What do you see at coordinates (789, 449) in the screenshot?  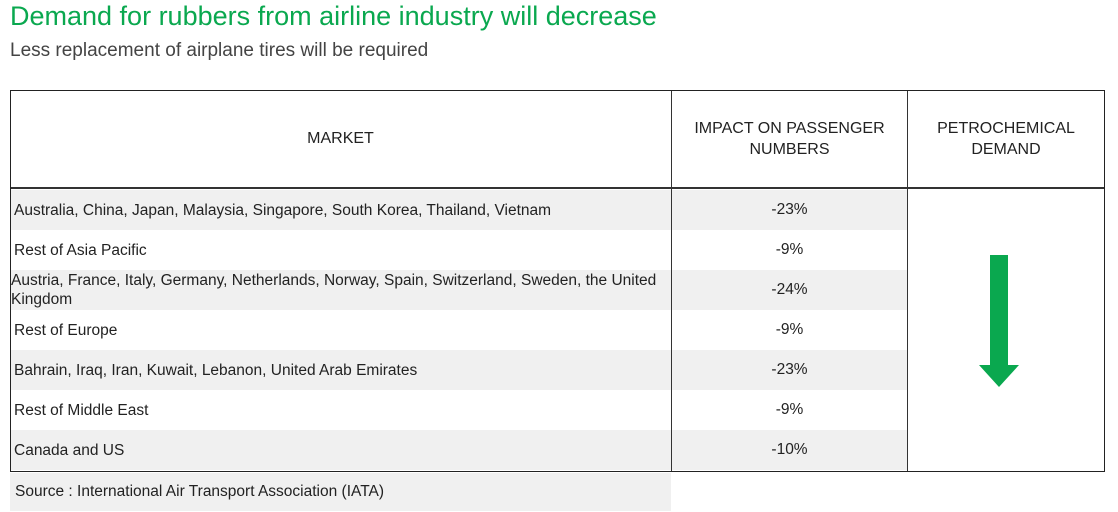 I see `impact-cell: -10%` at bounding box center [789, 449].